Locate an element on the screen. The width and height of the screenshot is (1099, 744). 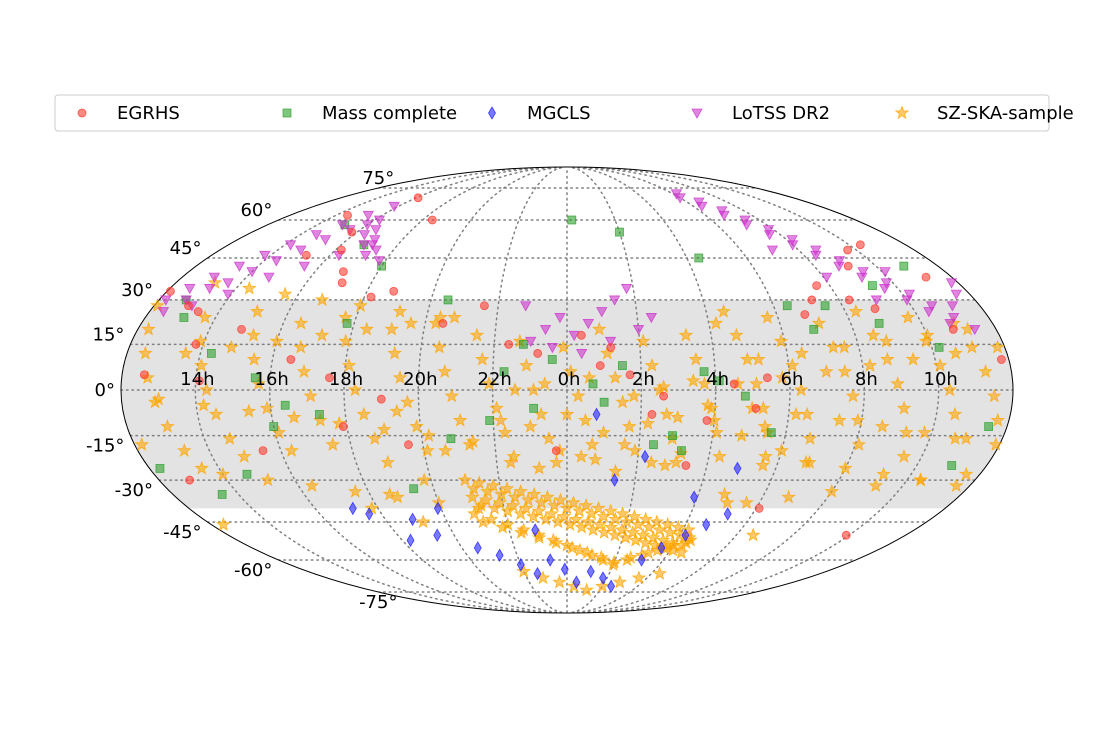
ra-tick-label: 8h is located at coordinates (866, 379).